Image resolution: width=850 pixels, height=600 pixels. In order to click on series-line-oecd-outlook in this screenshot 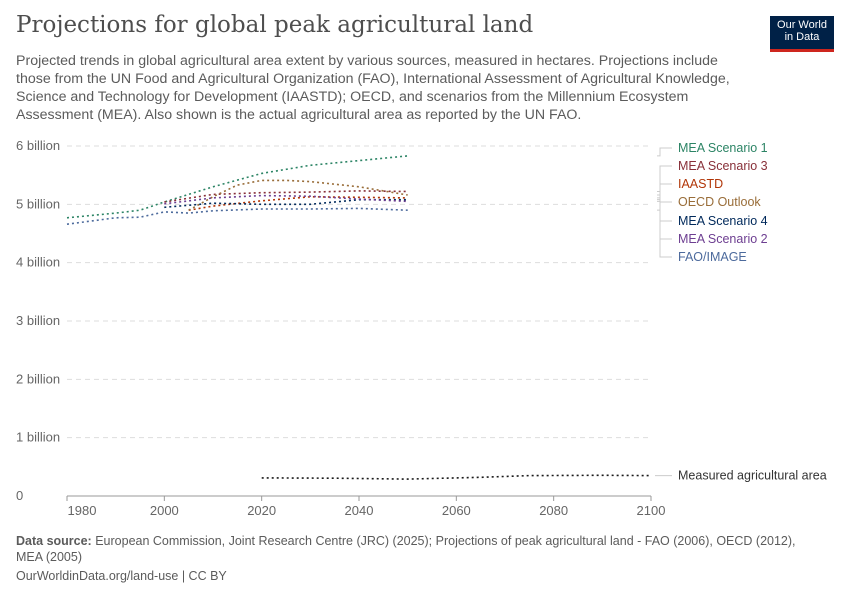, I will do `click(298, 195)`.